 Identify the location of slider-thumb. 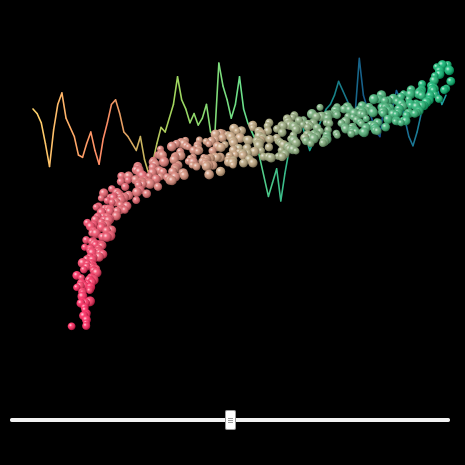
(230, 420).